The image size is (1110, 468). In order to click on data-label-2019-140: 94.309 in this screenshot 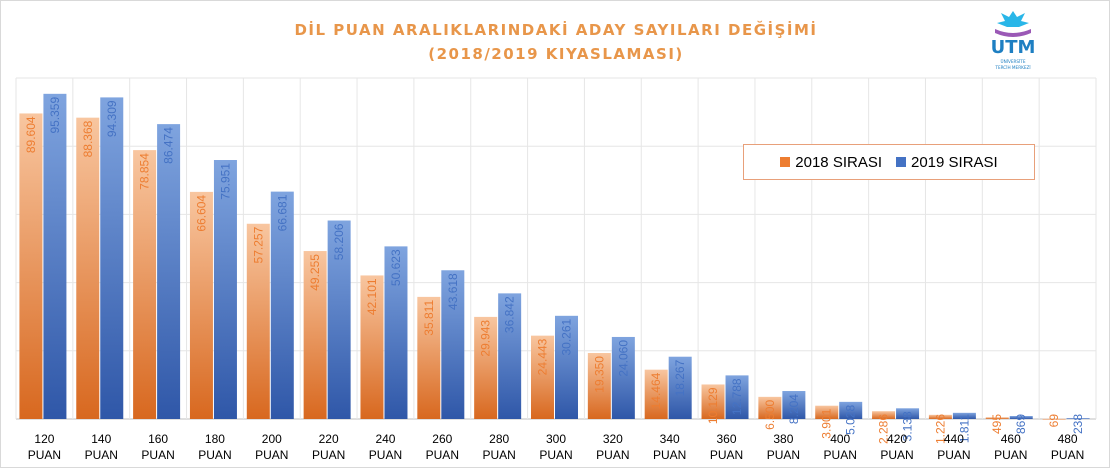, I will do `click(112, 118)`.